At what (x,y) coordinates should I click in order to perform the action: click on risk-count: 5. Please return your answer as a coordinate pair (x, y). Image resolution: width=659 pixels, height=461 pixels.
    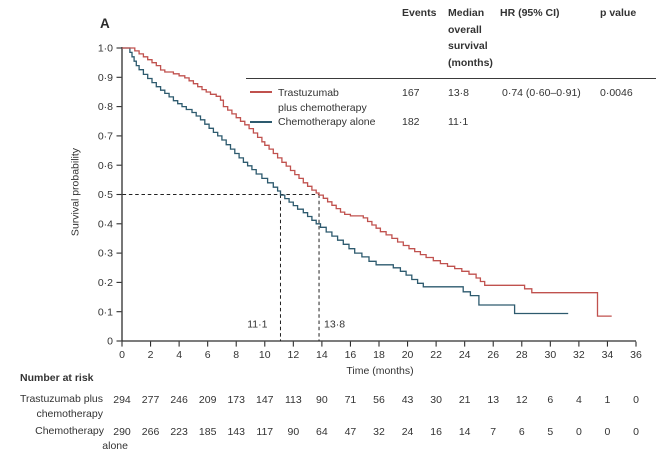
    Looking at the image, I should click on (550, 432).